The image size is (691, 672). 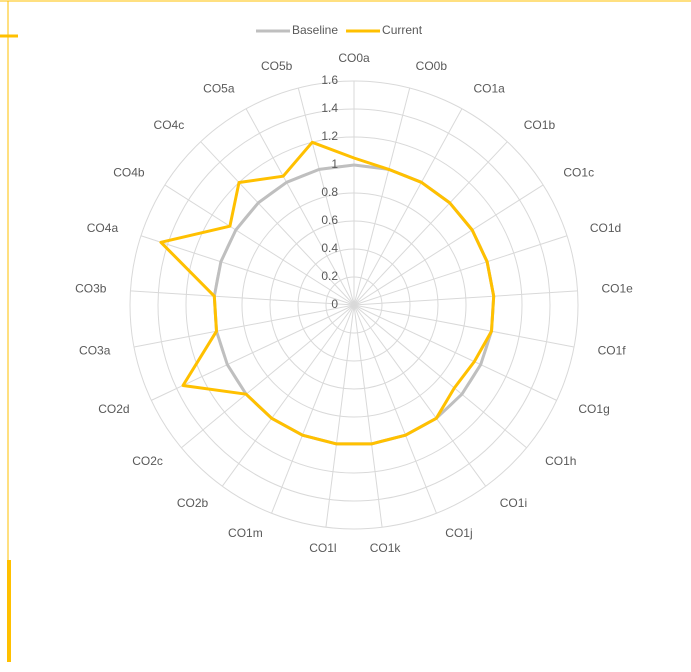 What do you see at coordinates (402, 30) in the screenshot?
I see `legend-label: Current` at bounding box center [402, 30].